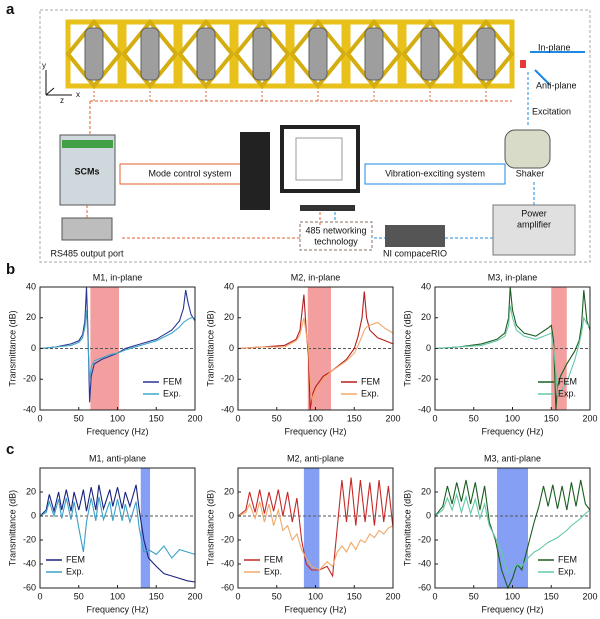 The height and width of the screenshot is (619, 600). I want to click on plot-frame, so click(117, 528).